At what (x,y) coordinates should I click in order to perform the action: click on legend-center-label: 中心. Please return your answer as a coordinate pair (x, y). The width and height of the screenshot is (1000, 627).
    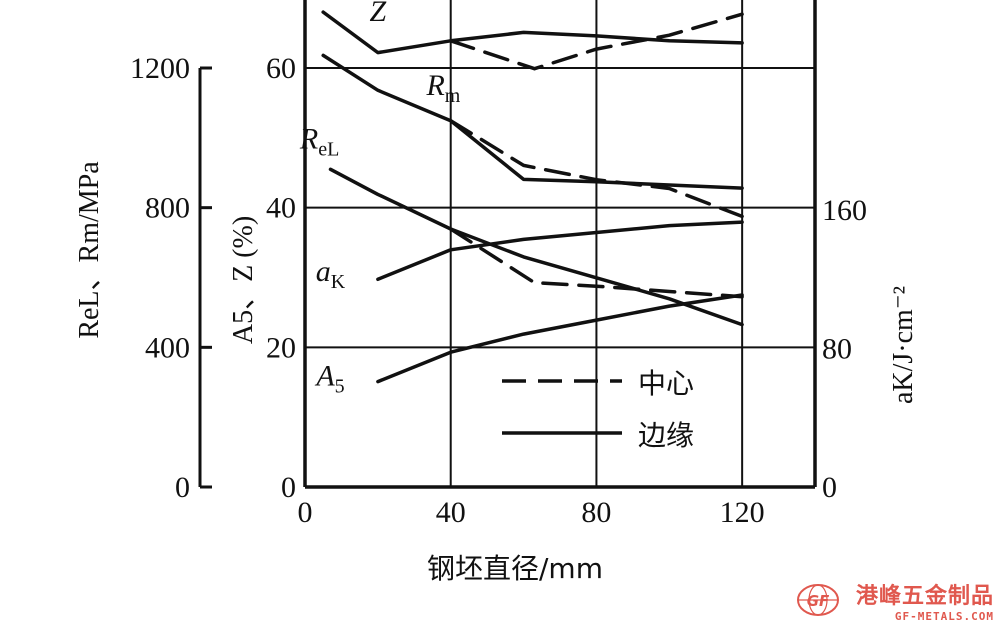
    Looking at the image, I should click on (666, 383).